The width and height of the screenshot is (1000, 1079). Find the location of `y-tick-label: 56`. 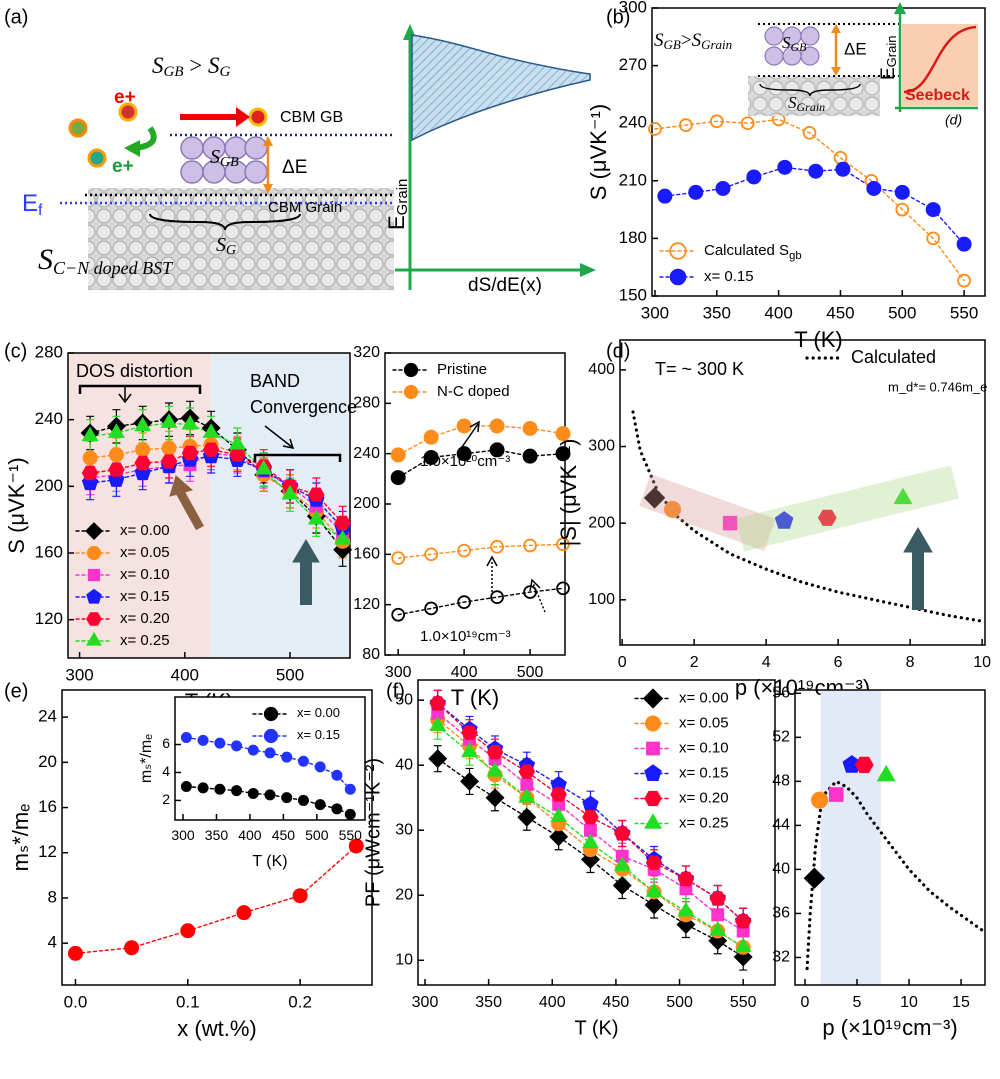

y-tick-label: 56 is located at coordinates (781, 693).